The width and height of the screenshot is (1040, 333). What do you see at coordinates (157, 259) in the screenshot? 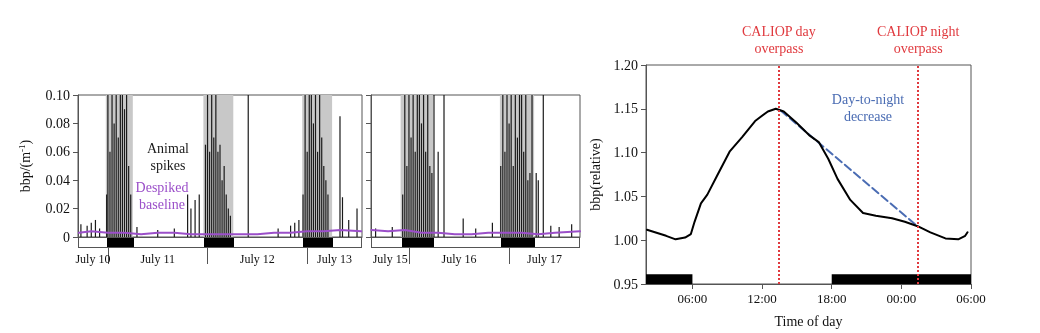
I see `x-tick-label: July 11` at bounding box center [157, 259].